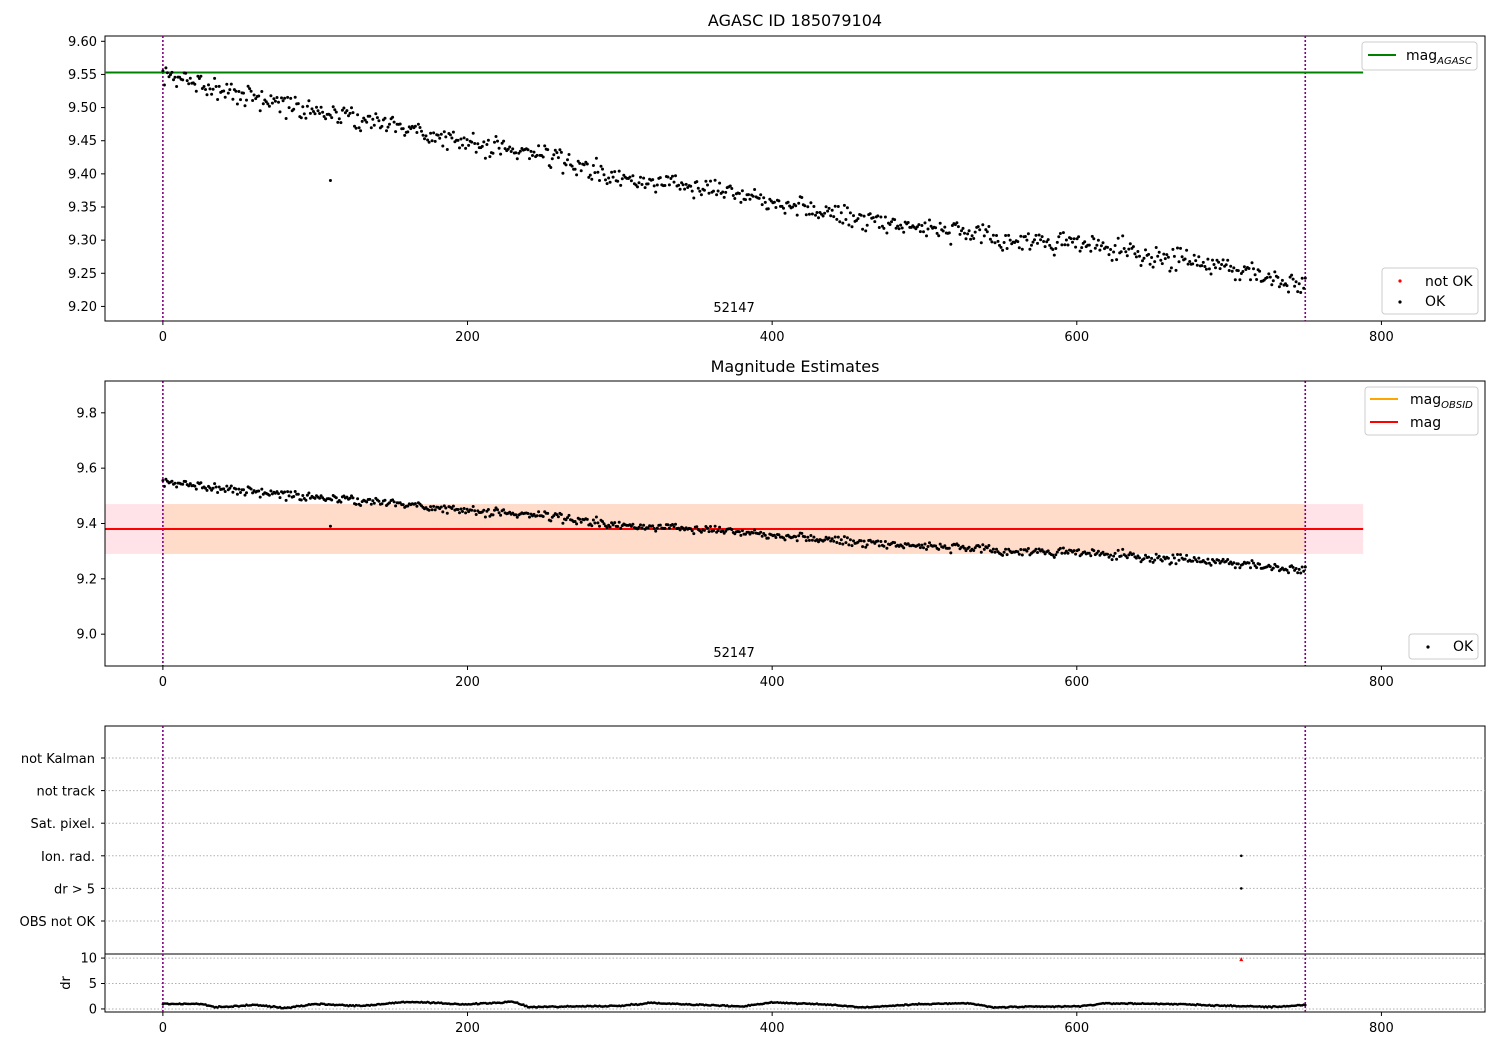 The image size is (1500, 1050). I want to click on x-tick-label: 600, so click(1076, 1028).